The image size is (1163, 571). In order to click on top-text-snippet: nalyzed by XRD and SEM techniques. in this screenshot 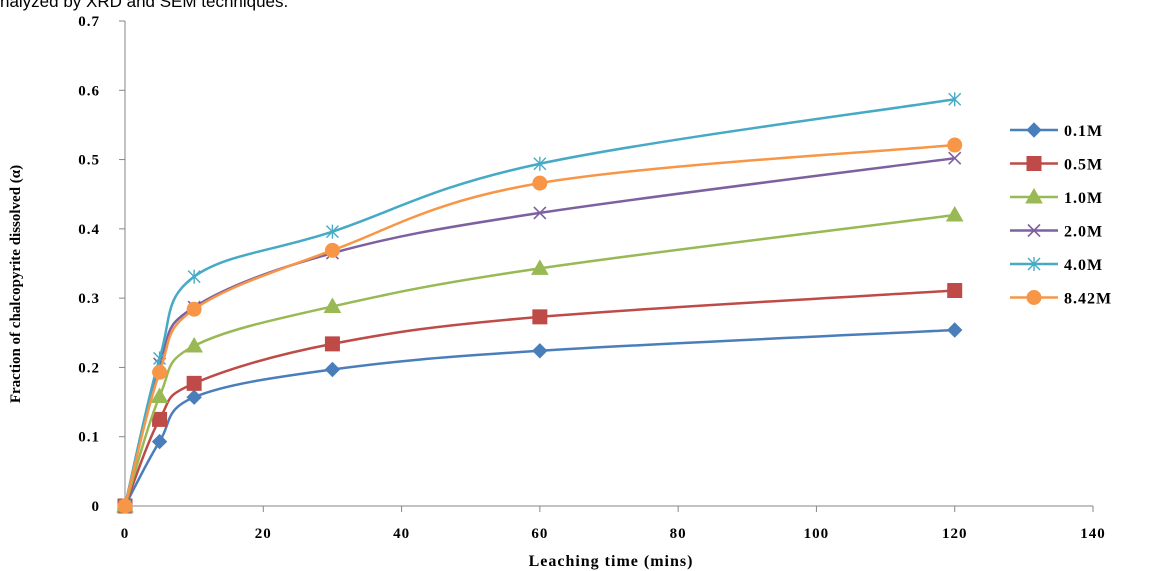, I will do `click(144, 5)`.